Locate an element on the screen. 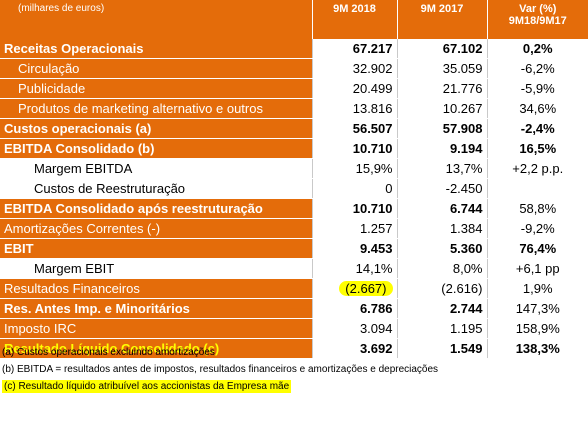  cell-9m2018: 13.816 is located at coordinates (354, 108).